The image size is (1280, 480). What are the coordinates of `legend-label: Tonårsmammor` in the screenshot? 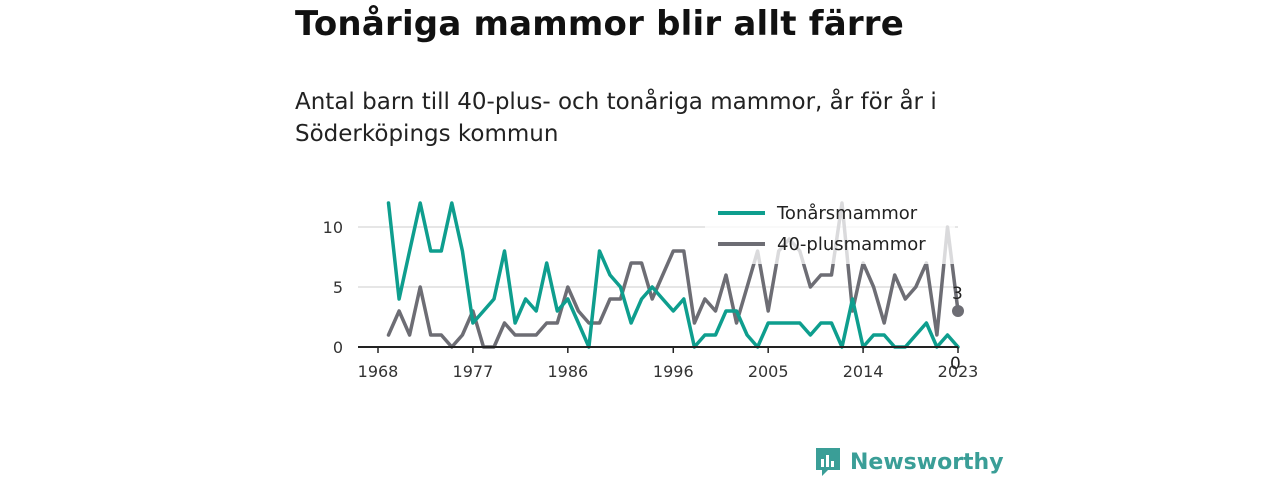 It's located at (847, 213).